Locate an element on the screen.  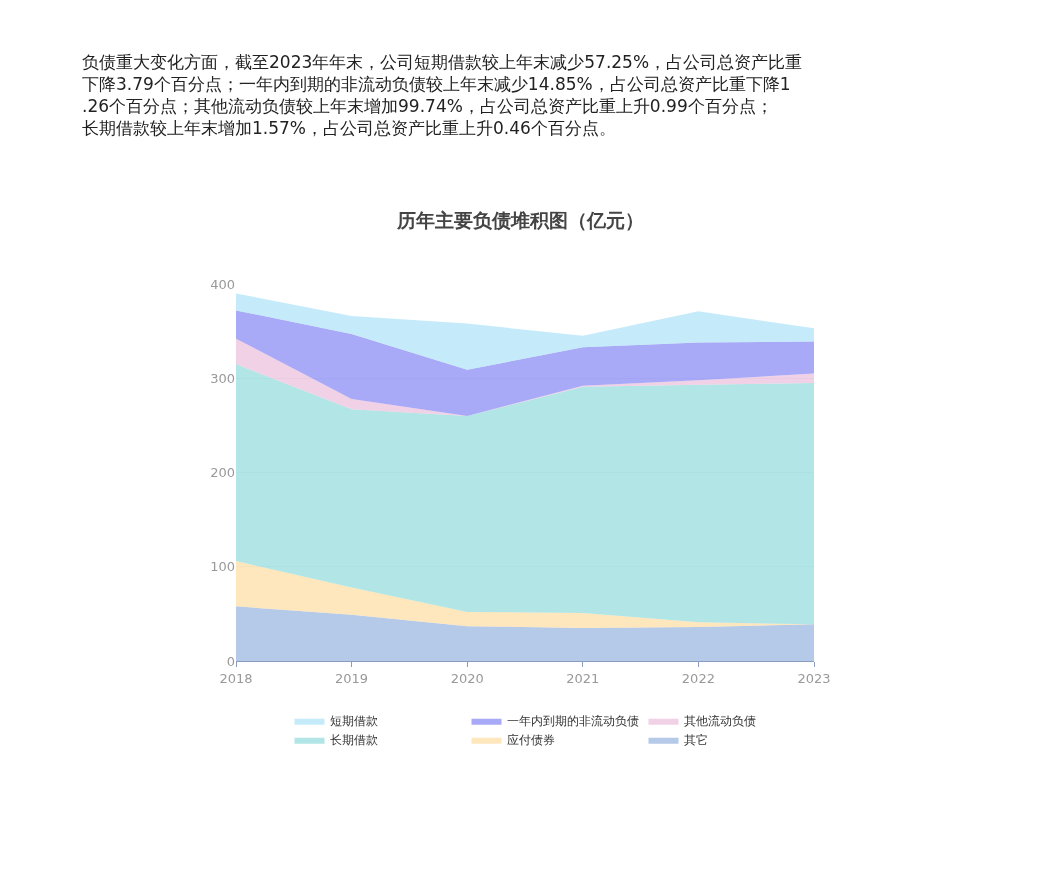
x-tick-label: 2019 is located at coordinates (352, 678).